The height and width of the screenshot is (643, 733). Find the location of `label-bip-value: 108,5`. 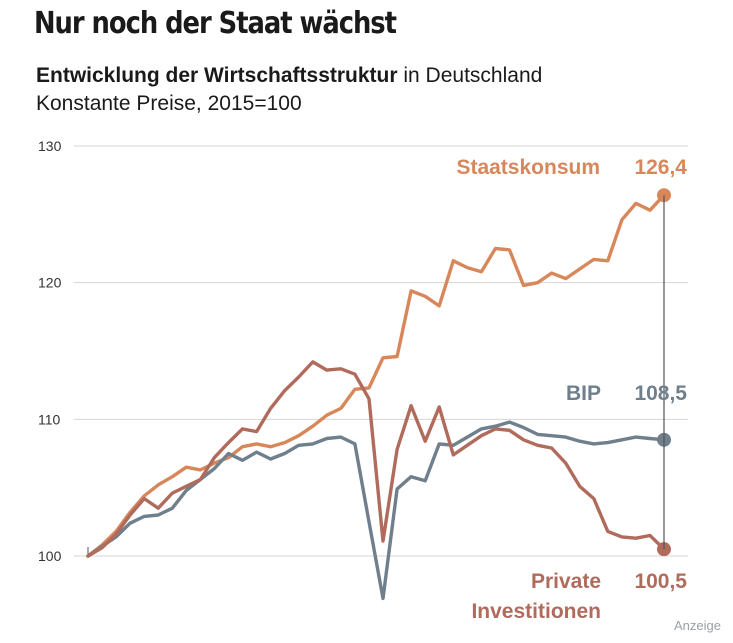

label-bip-value: 108,5 is located at coordinates (660, 393).